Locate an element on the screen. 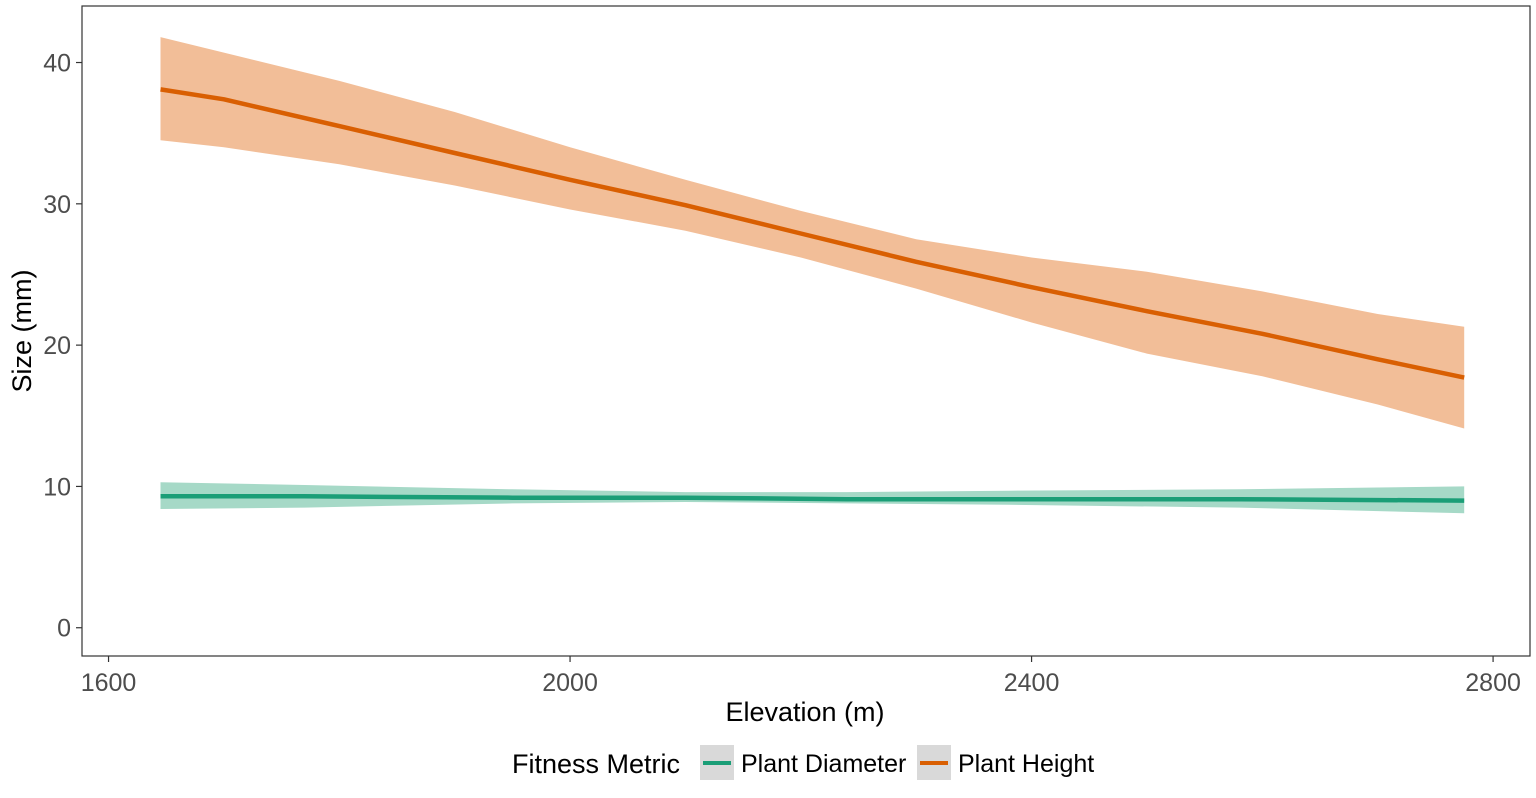  y-axis: 0 10 20 30 40 is located at coordinates (62, 346).